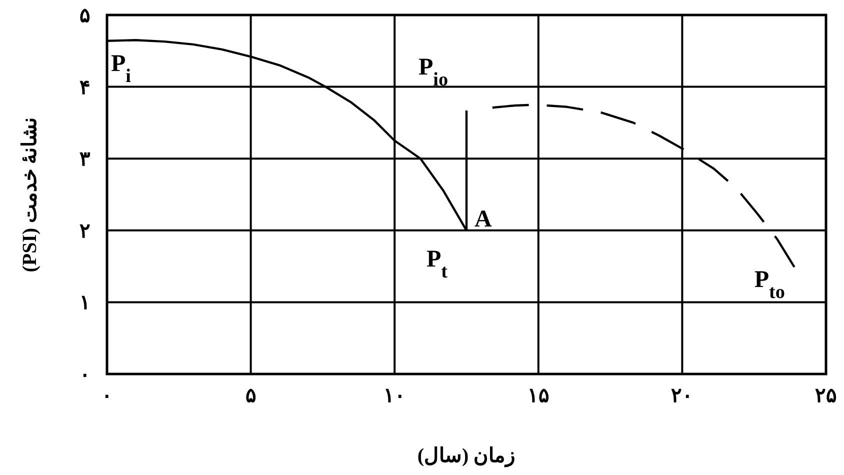  Describe the element at coordinates (433, 72) in the screenshot. I see `annotation: P$_{io}$` at that location.